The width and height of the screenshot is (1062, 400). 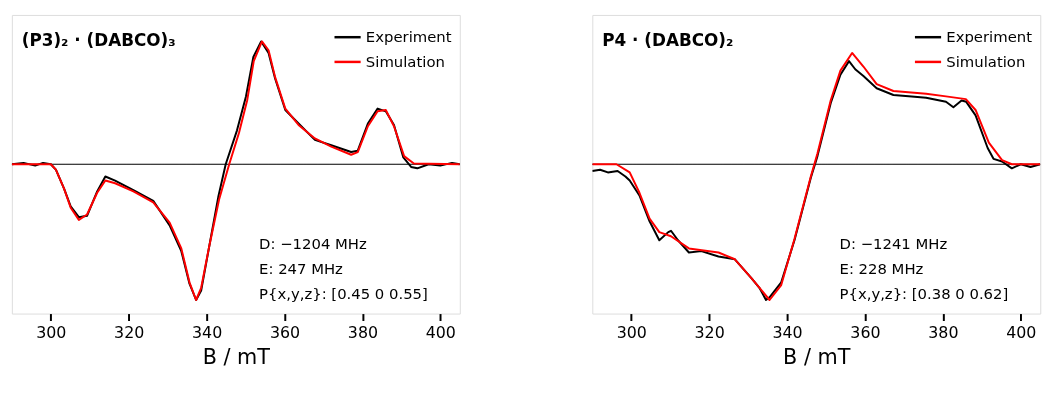 What do you see at coordinates (893, 244) in the screenshot?
I see `annotation: D: −1241 MHz` at bounding box center [893, 244].